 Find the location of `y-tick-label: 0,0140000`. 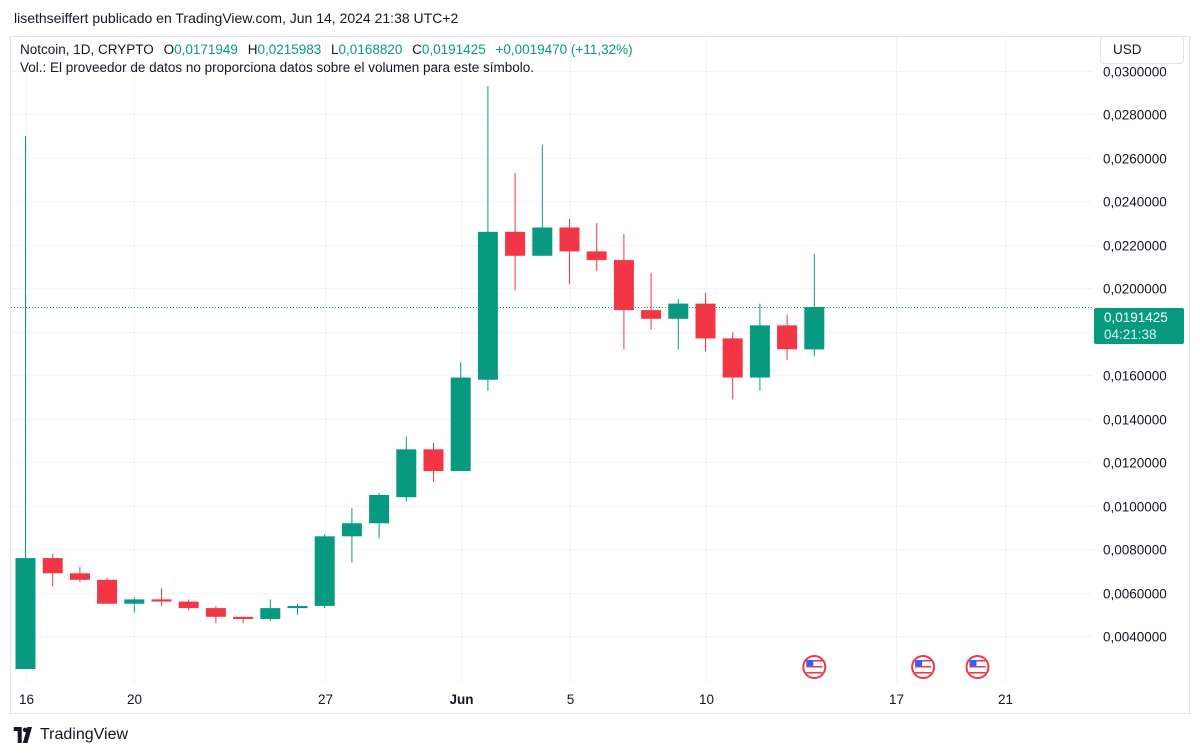

y-tick-label: 0,0140000 is located at coordinates (1135, 420).